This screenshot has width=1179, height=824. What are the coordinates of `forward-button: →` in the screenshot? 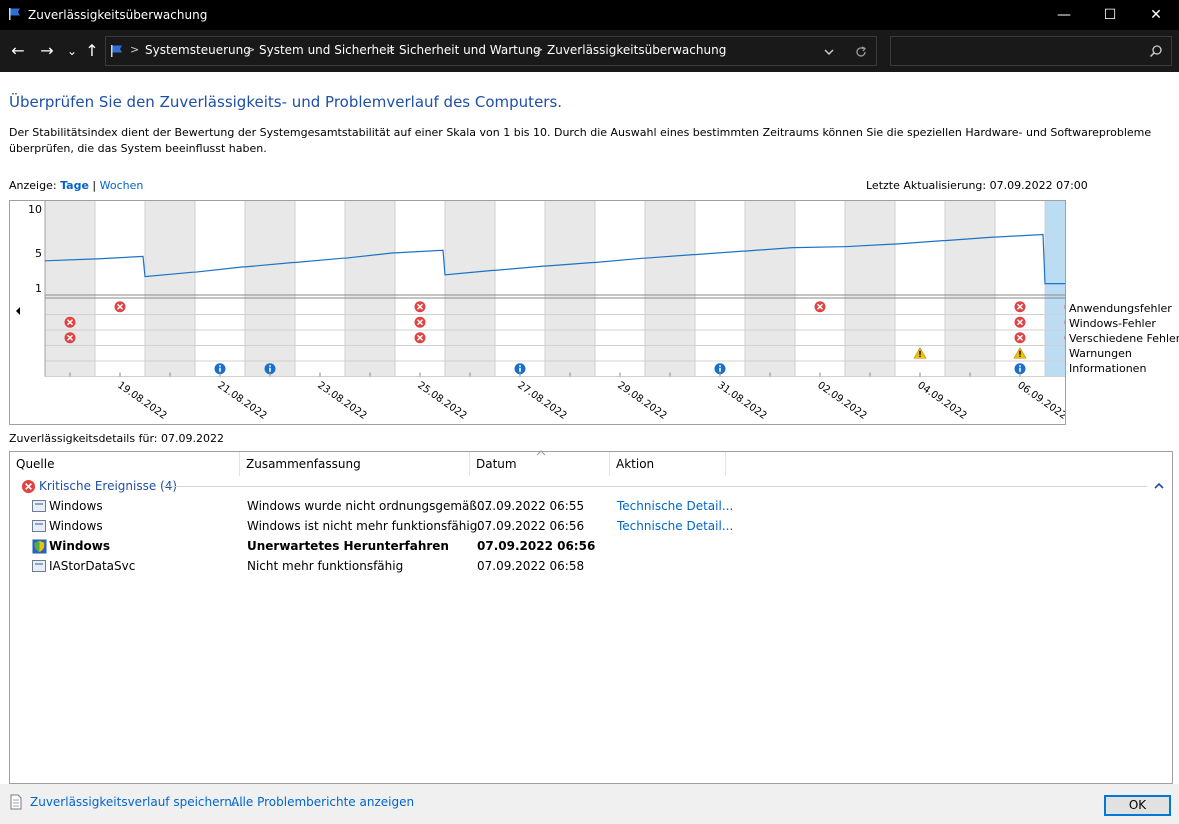 It's located at (47, 50).